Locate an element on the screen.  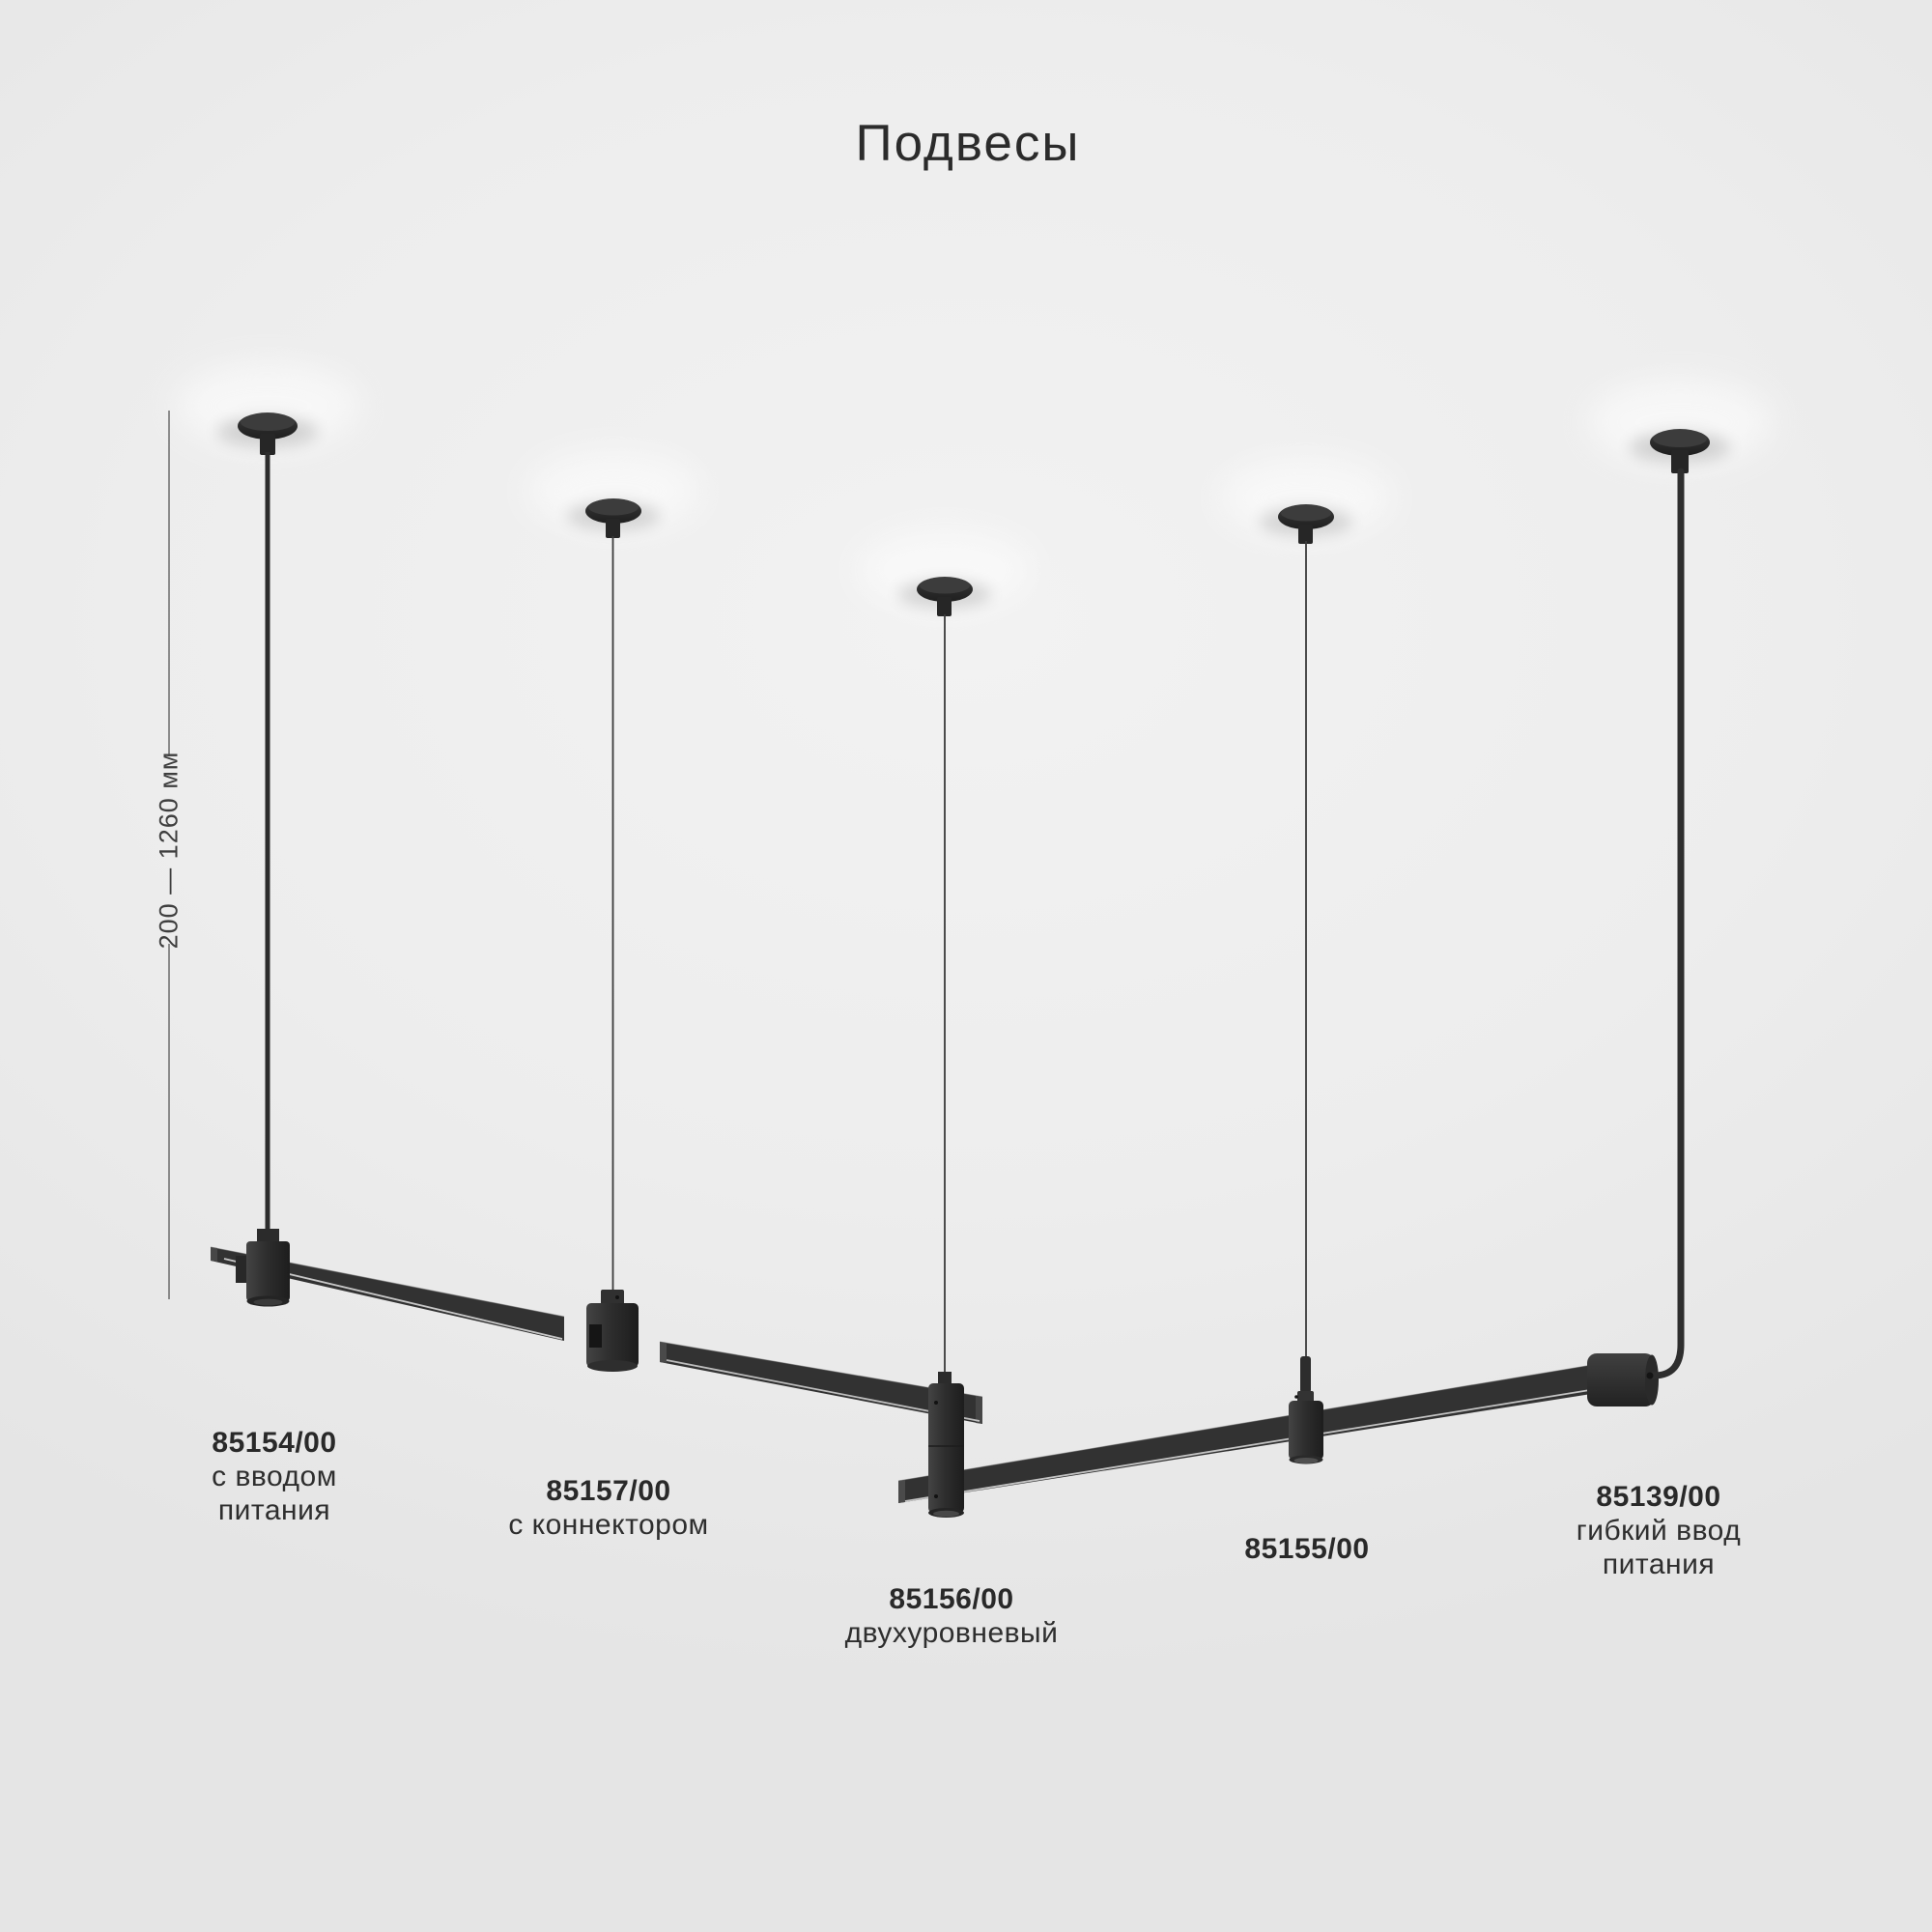
product-85156-illustration is located at coordinates (945, 1047).